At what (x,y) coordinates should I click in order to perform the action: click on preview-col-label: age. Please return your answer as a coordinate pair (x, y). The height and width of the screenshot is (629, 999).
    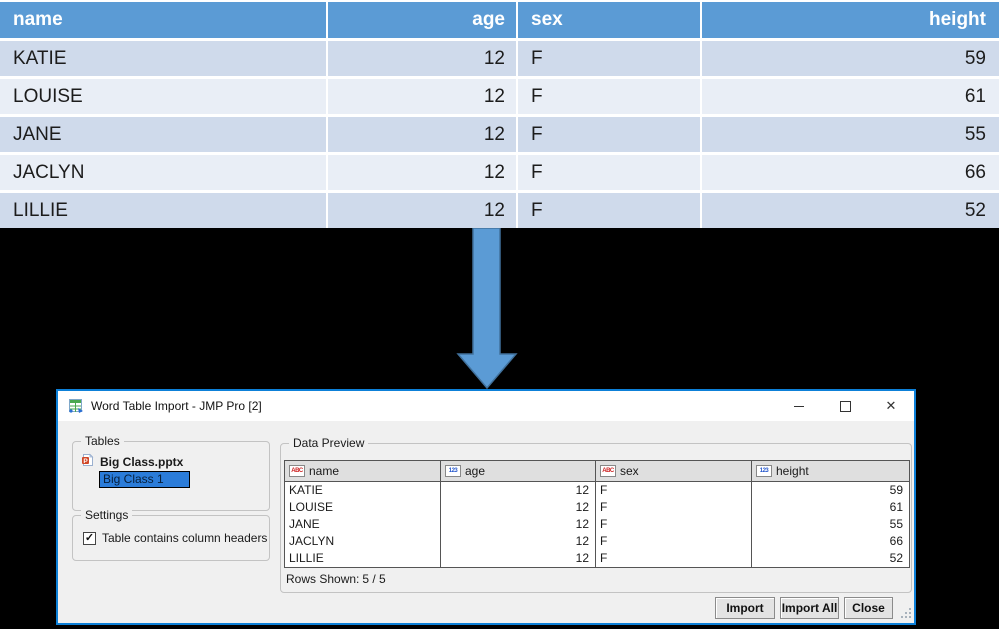
    Looking at the image, I should click on (475, 471).